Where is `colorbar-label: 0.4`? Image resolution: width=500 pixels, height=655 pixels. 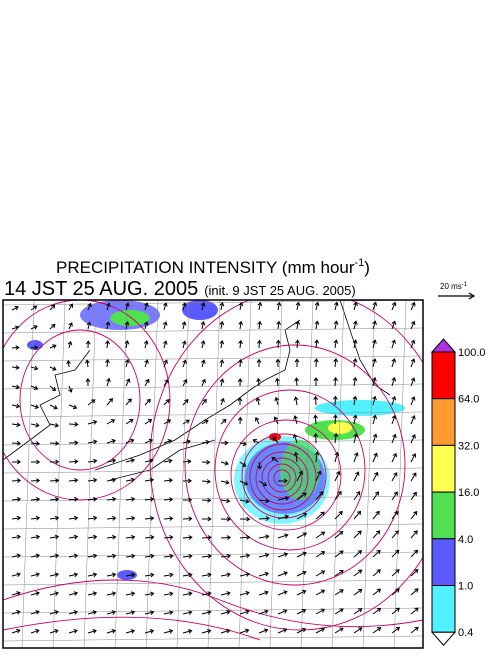
colorbar-label: 0.4 is located at coordinates (465, 633).